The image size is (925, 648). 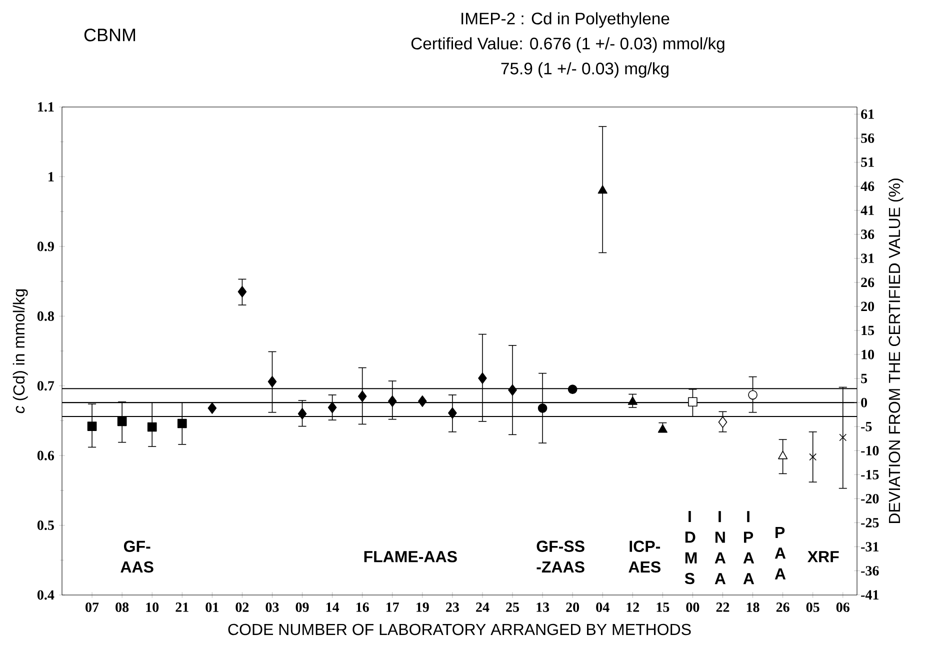 What do you see at coordinates (45, 595) in the screenshot?
I see `y-tick-label: 0.4` at bounding box center [45, 595].